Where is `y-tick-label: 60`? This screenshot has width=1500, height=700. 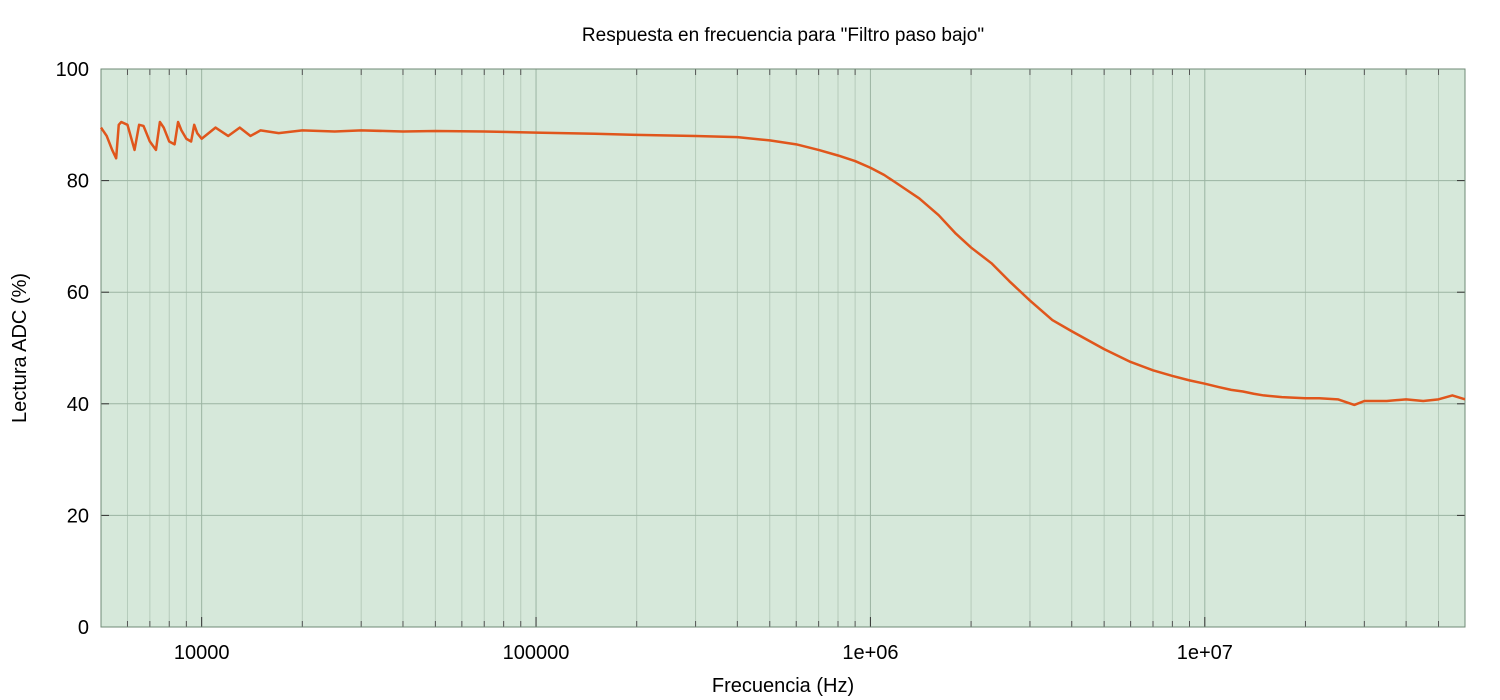 y-tick-label: 60 is located at coordinates (78, 293).